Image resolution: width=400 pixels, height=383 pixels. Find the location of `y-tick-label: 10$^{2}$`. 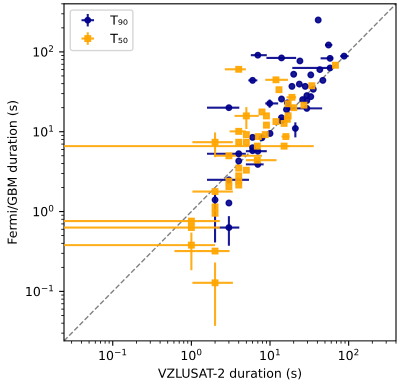

y-tick-label: 10$^{2}$ is located at coordinates (43, 51).